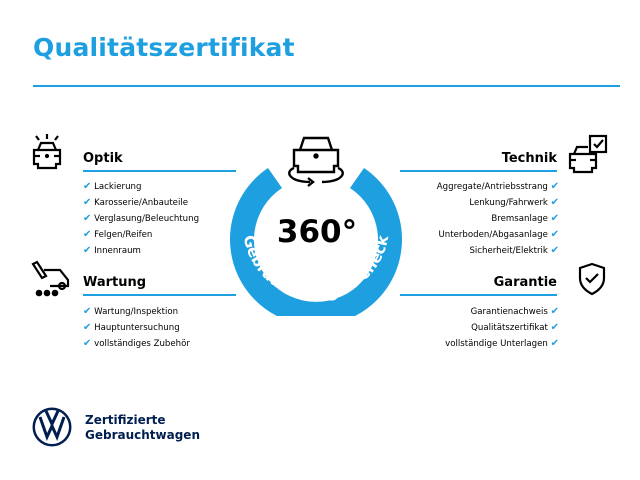 The image size is (640, 480). What do you see at coordinates (115, 282) in the screenshot?
I see `section-title-wartung: Wartung` at bounding box center [115, 282].